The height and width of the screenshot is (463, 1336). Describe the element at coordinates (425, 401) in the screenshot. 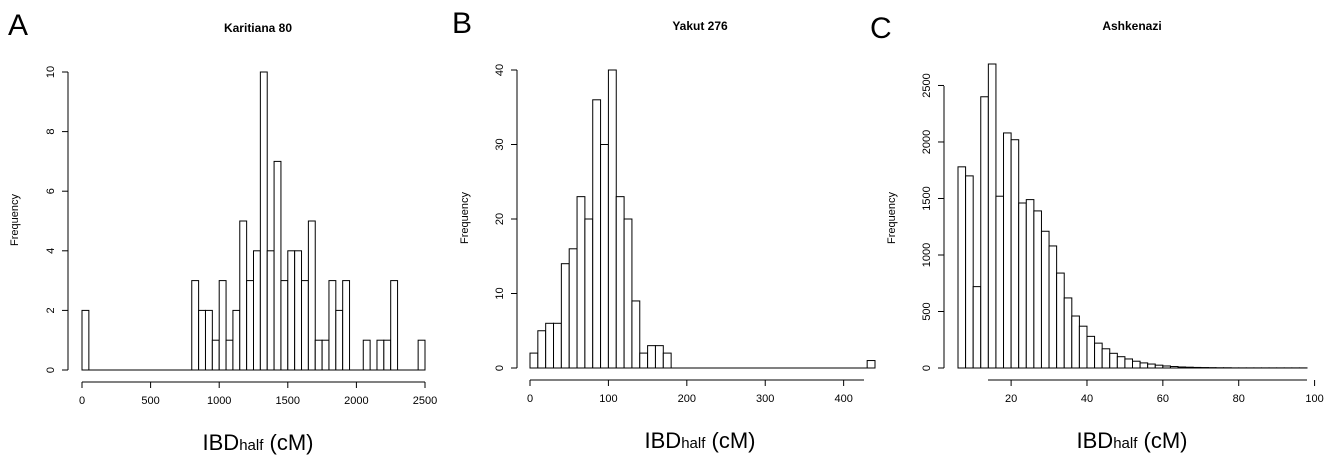

I see `x-tick-label: 2500` at that location.